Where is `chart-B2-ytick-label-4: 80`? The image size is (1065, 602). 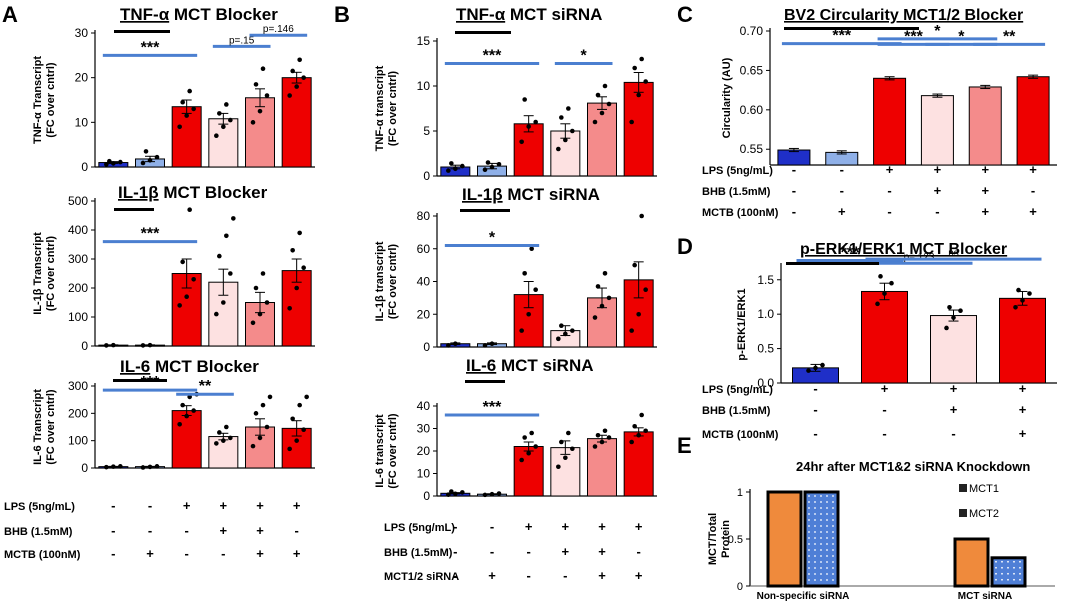
chart-B2-ytick-label-4: 80 is located at coordinates (424, 216).